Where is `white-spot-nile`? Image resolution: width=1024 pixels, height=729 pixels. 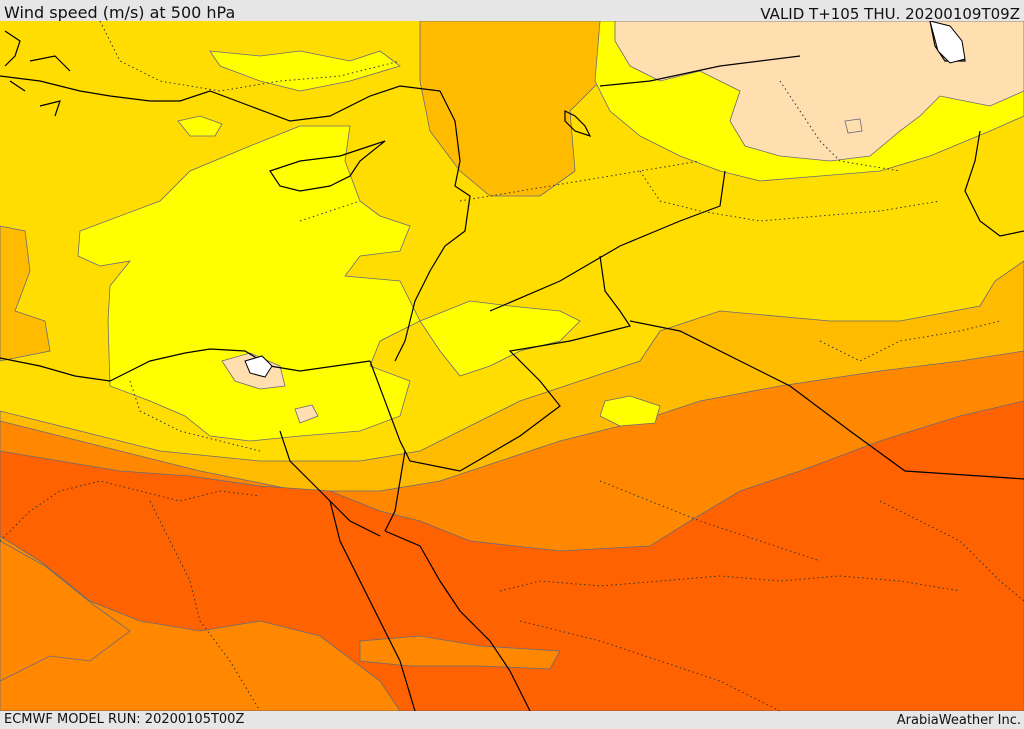 white-spot-nile is located at coordinates (258, 366).